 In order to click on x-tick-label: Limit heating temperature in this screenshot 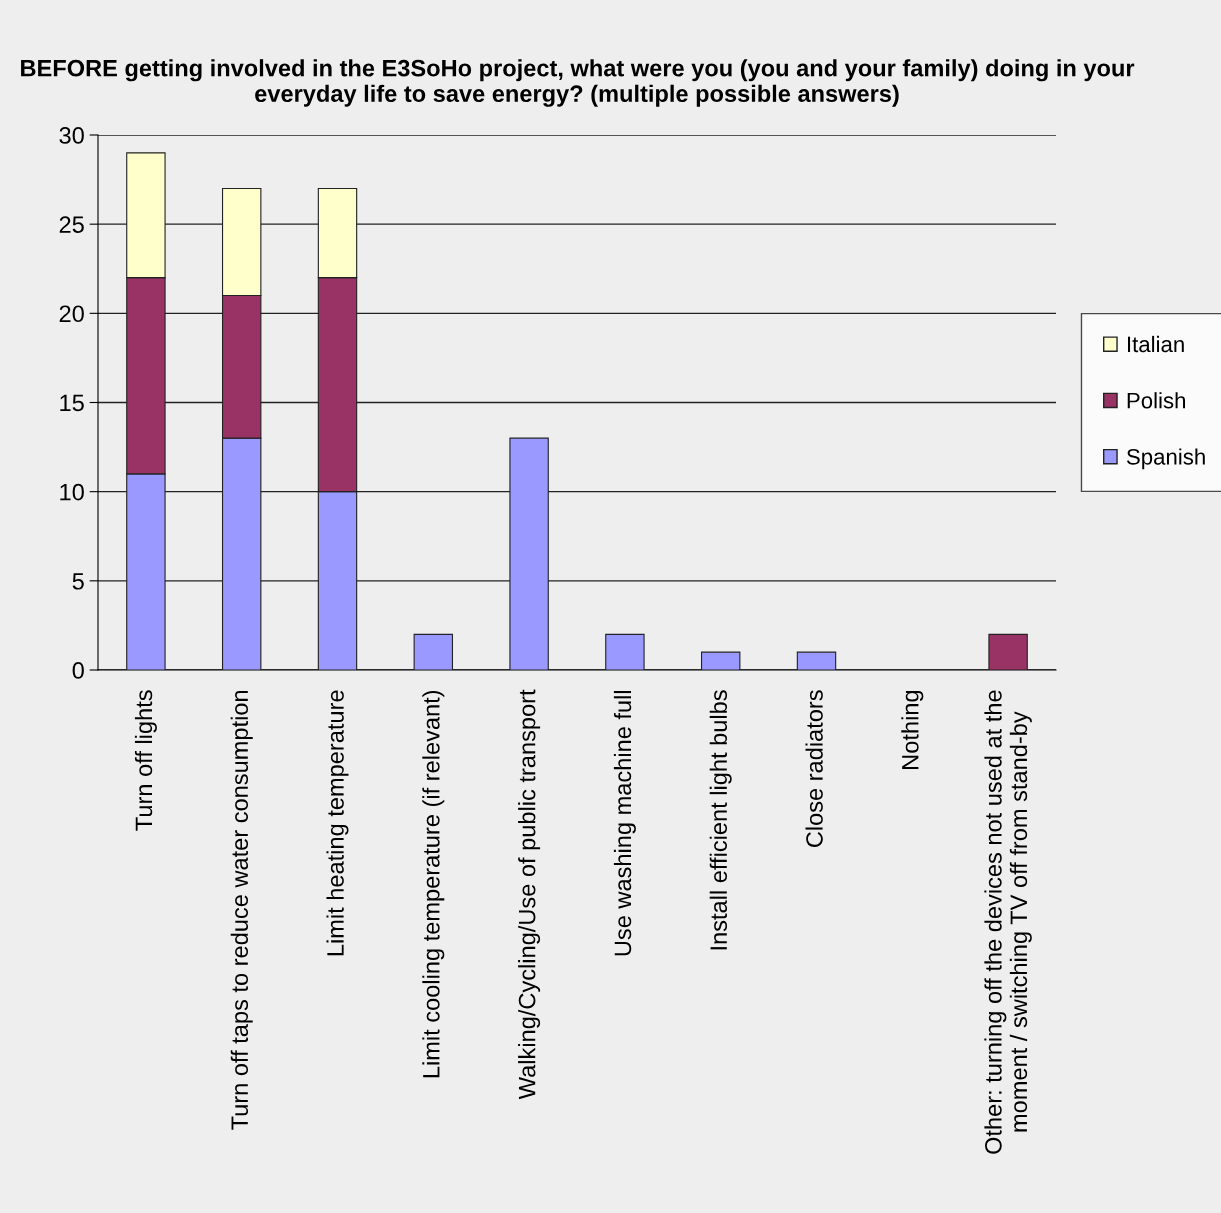, I will do `click(337, 823)`.